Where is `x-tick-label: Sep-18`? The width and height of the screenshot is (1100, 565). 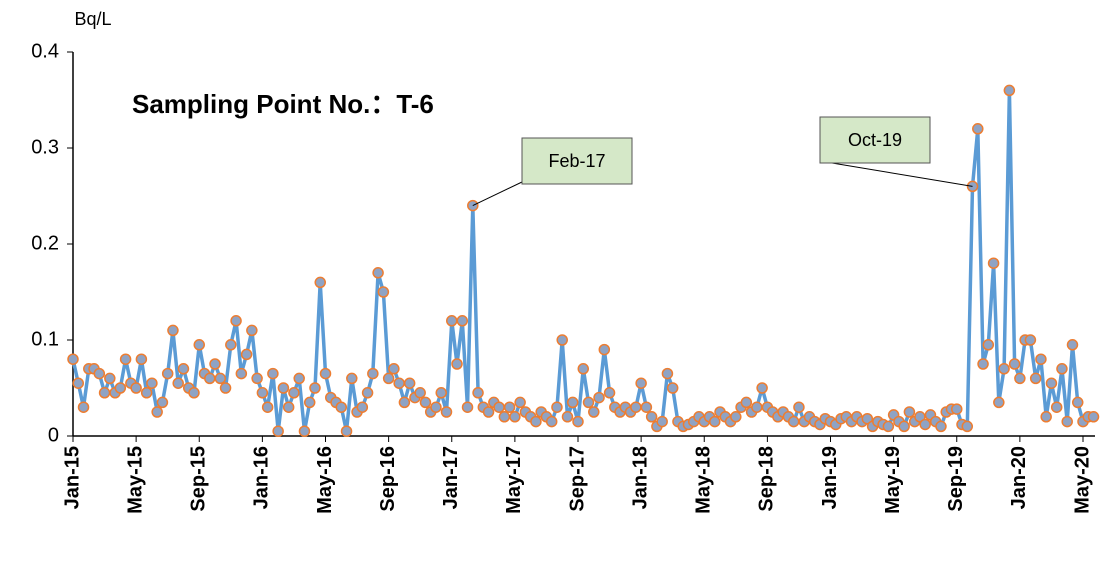 x-tick-label: Sep-18 is located at coordinates (767, 479).